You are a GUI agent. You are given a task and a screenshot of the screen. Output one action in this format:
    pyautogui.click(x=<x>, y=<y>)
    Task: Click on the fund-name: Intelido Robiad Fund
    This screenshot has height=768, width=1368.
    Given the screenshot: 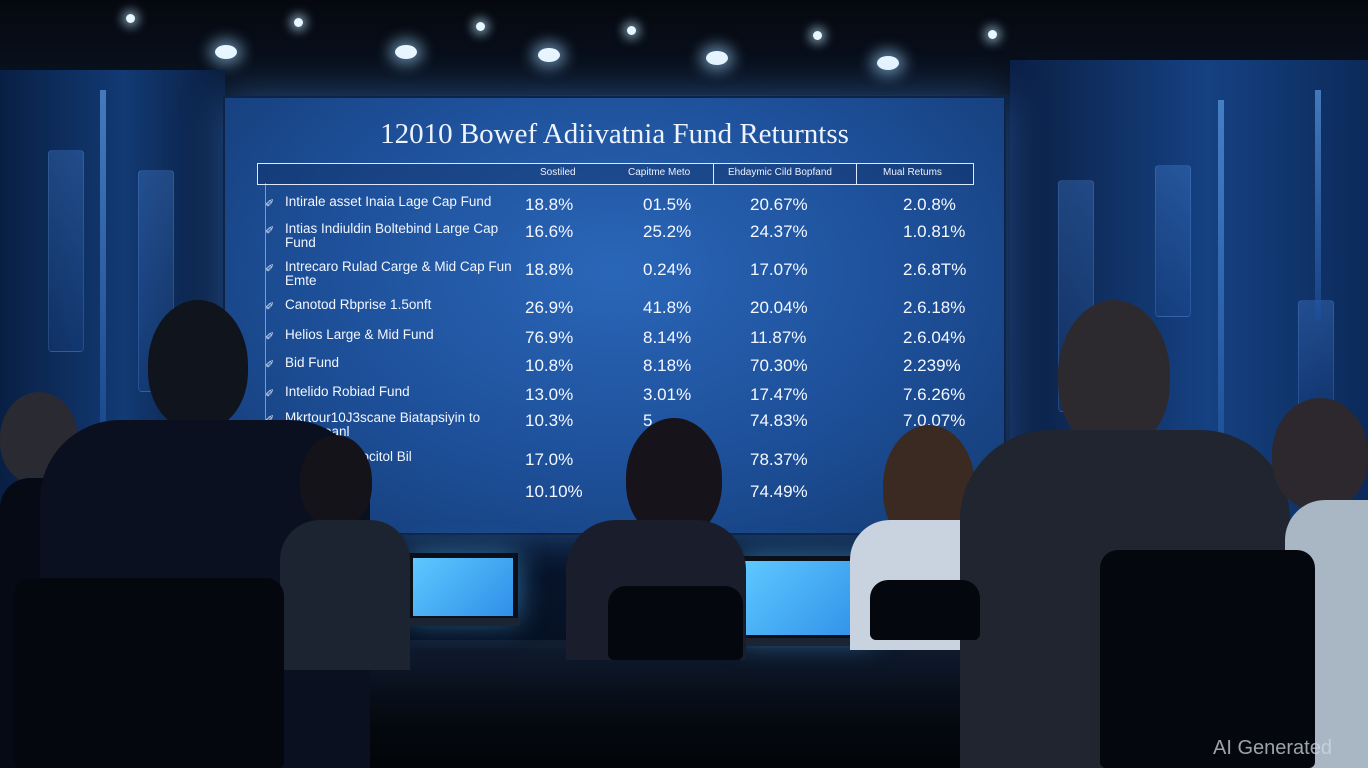 What is the action you would take?
    pyautogui.click(x=347, y=391)
    